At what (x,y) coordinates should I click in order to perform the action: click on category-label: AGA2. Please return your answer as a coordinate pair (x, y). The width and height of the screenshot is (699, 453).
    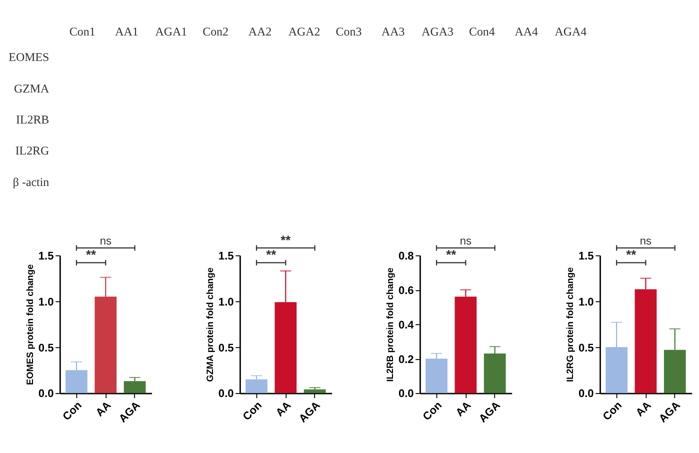
    Looking at the image, I should click on (304, 31).